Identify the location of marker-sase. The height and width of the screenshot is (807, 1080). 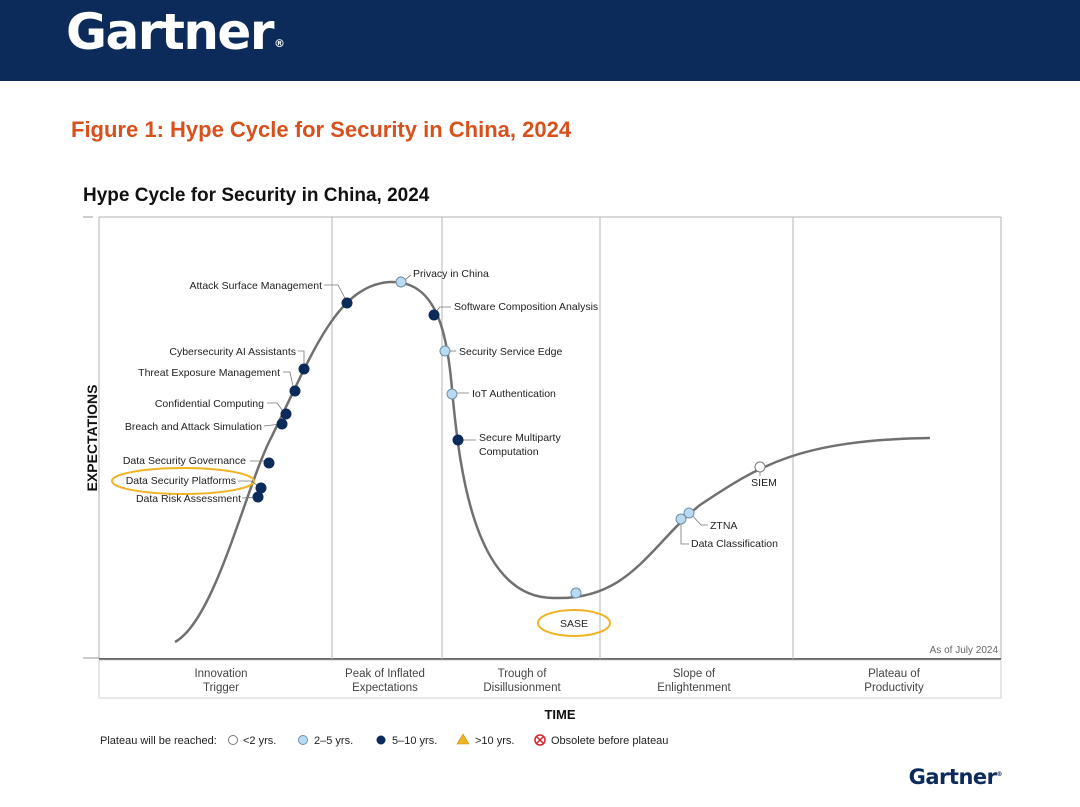
(576, 593).